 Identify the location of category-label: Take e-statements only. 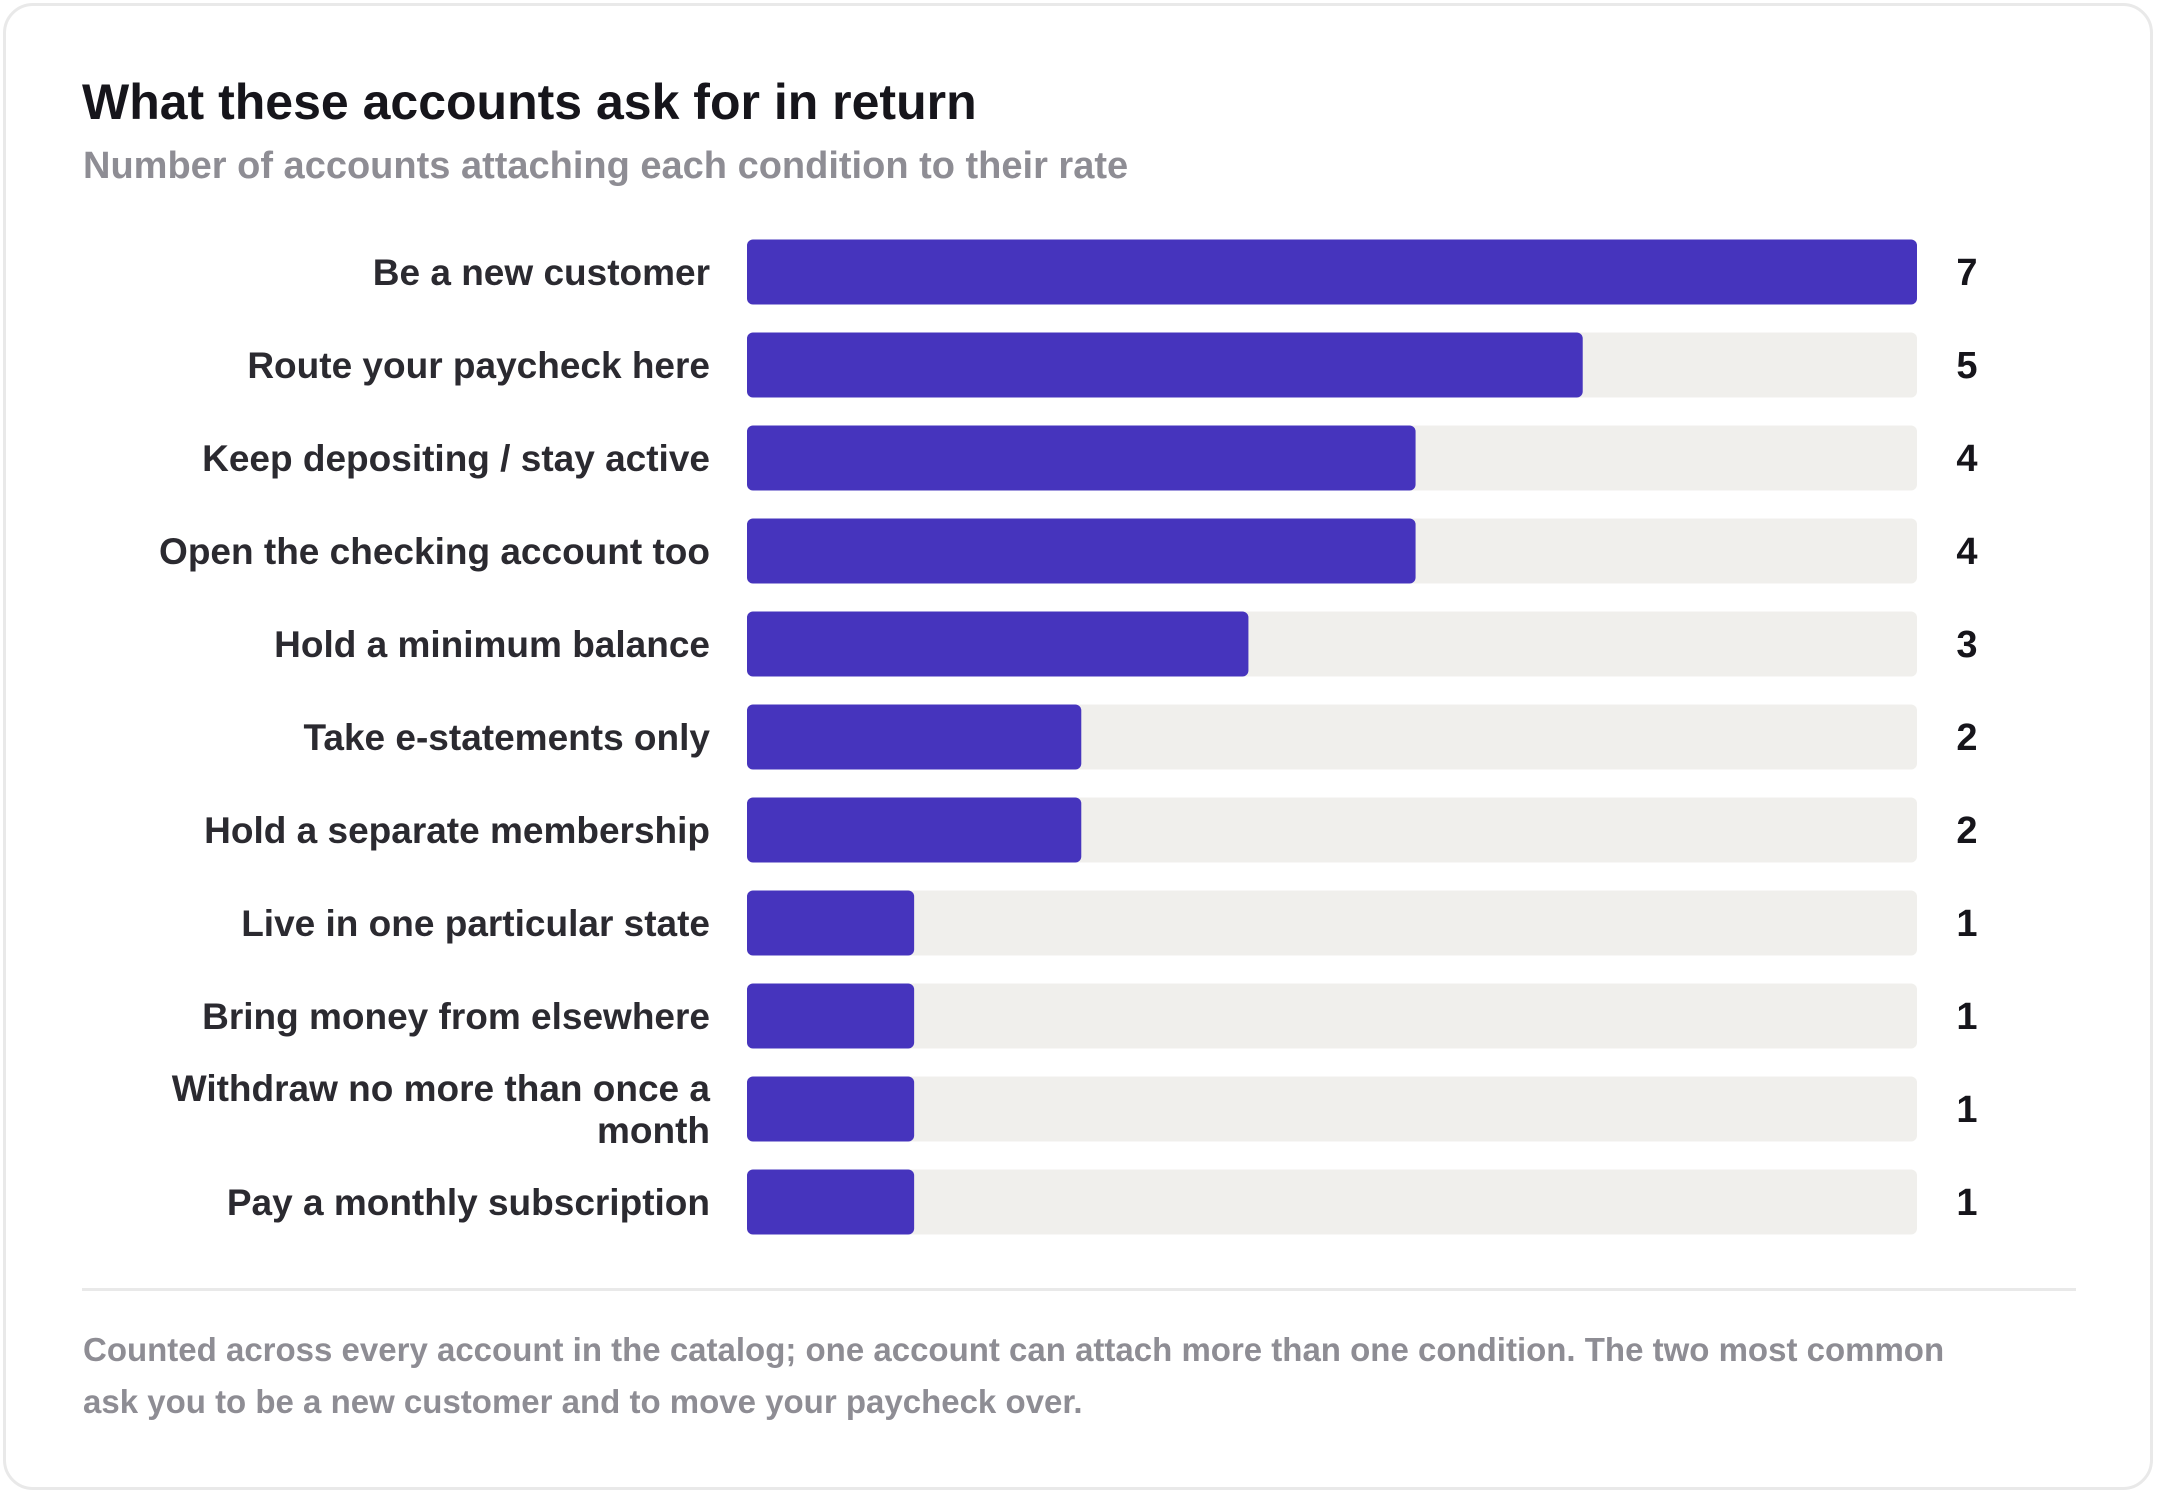
(507, 737).